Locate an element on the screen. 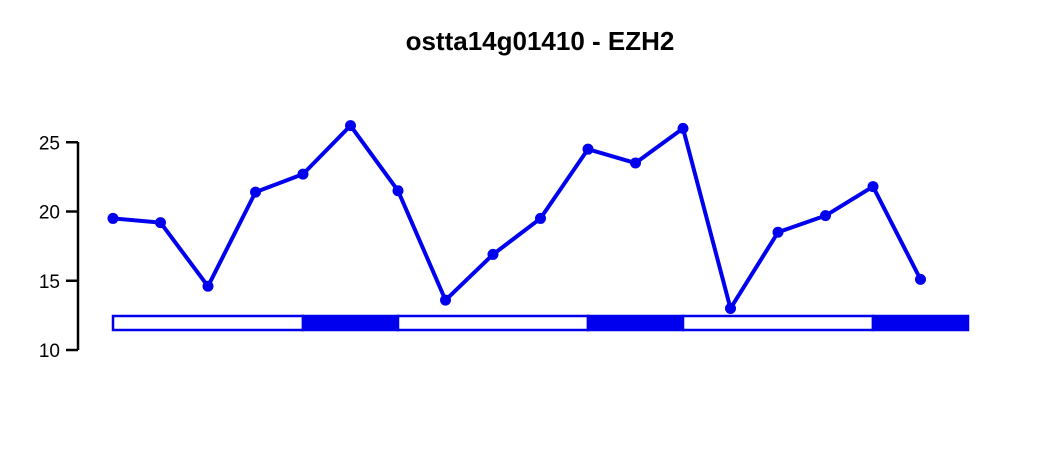  y-tick-label: 15 is located at coordinates (49, 282).